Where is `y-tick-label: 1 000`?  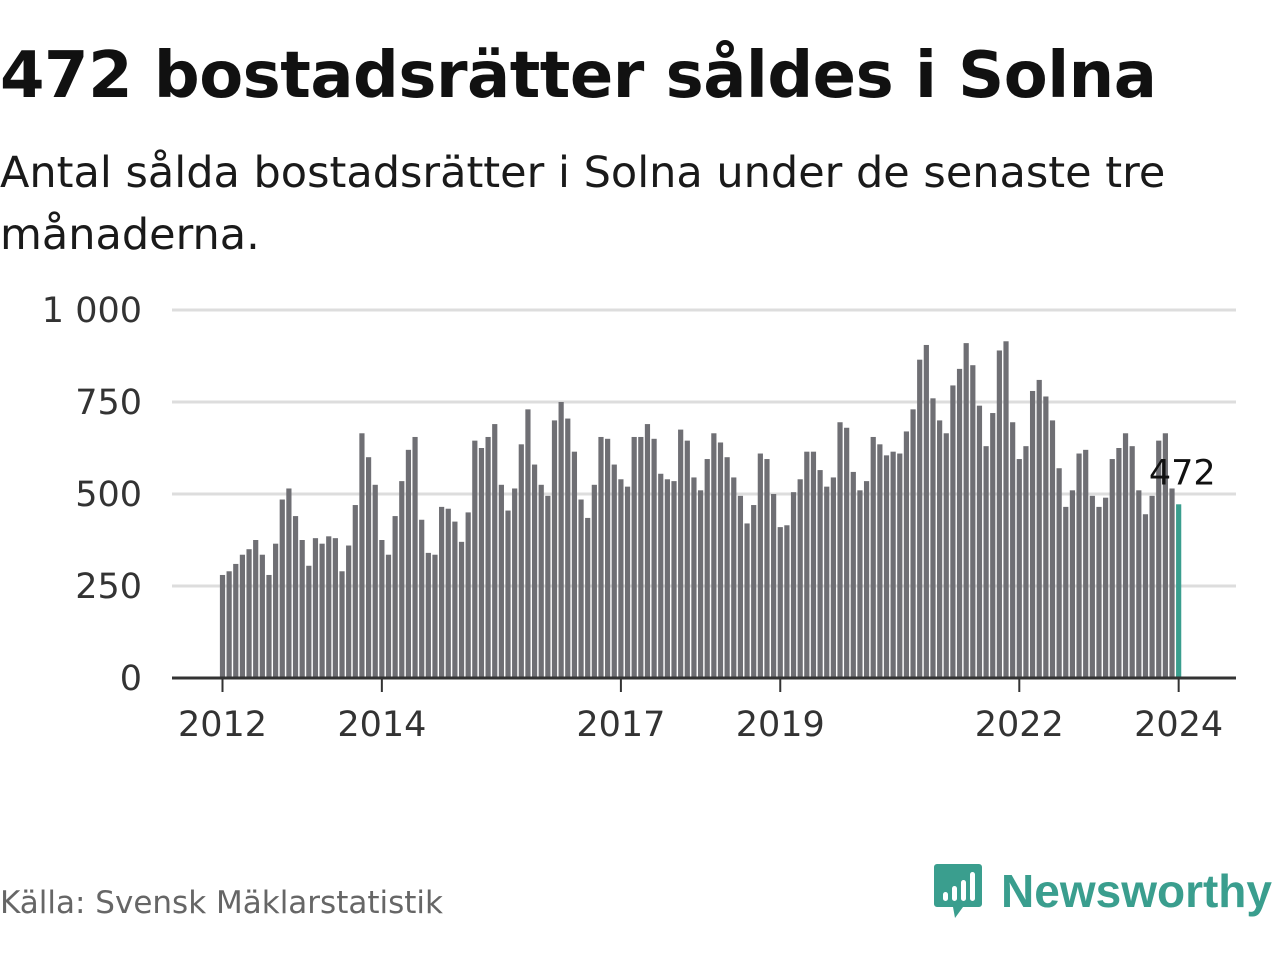 y-tick-label: 1 000 is located at coordinates (92, 311).